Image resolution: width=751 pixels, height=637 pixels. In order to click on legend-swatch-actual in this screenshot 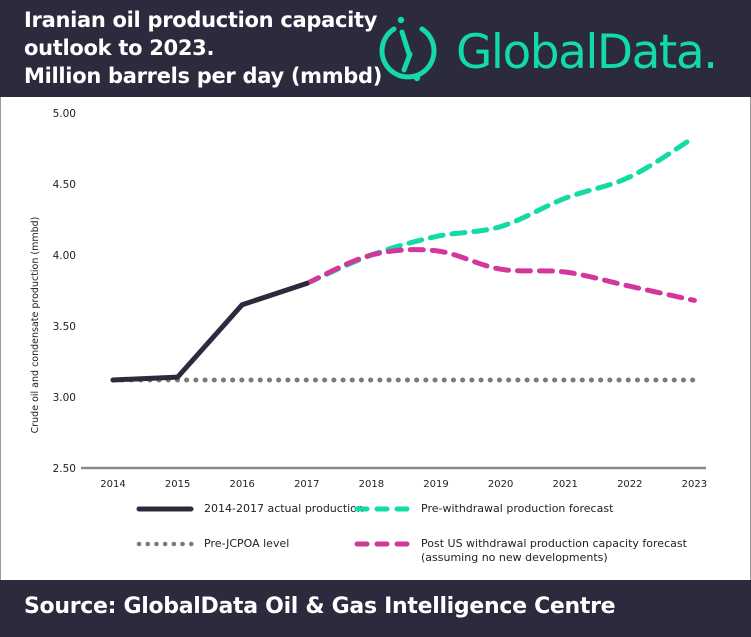, I will do `click(165, 509)`.